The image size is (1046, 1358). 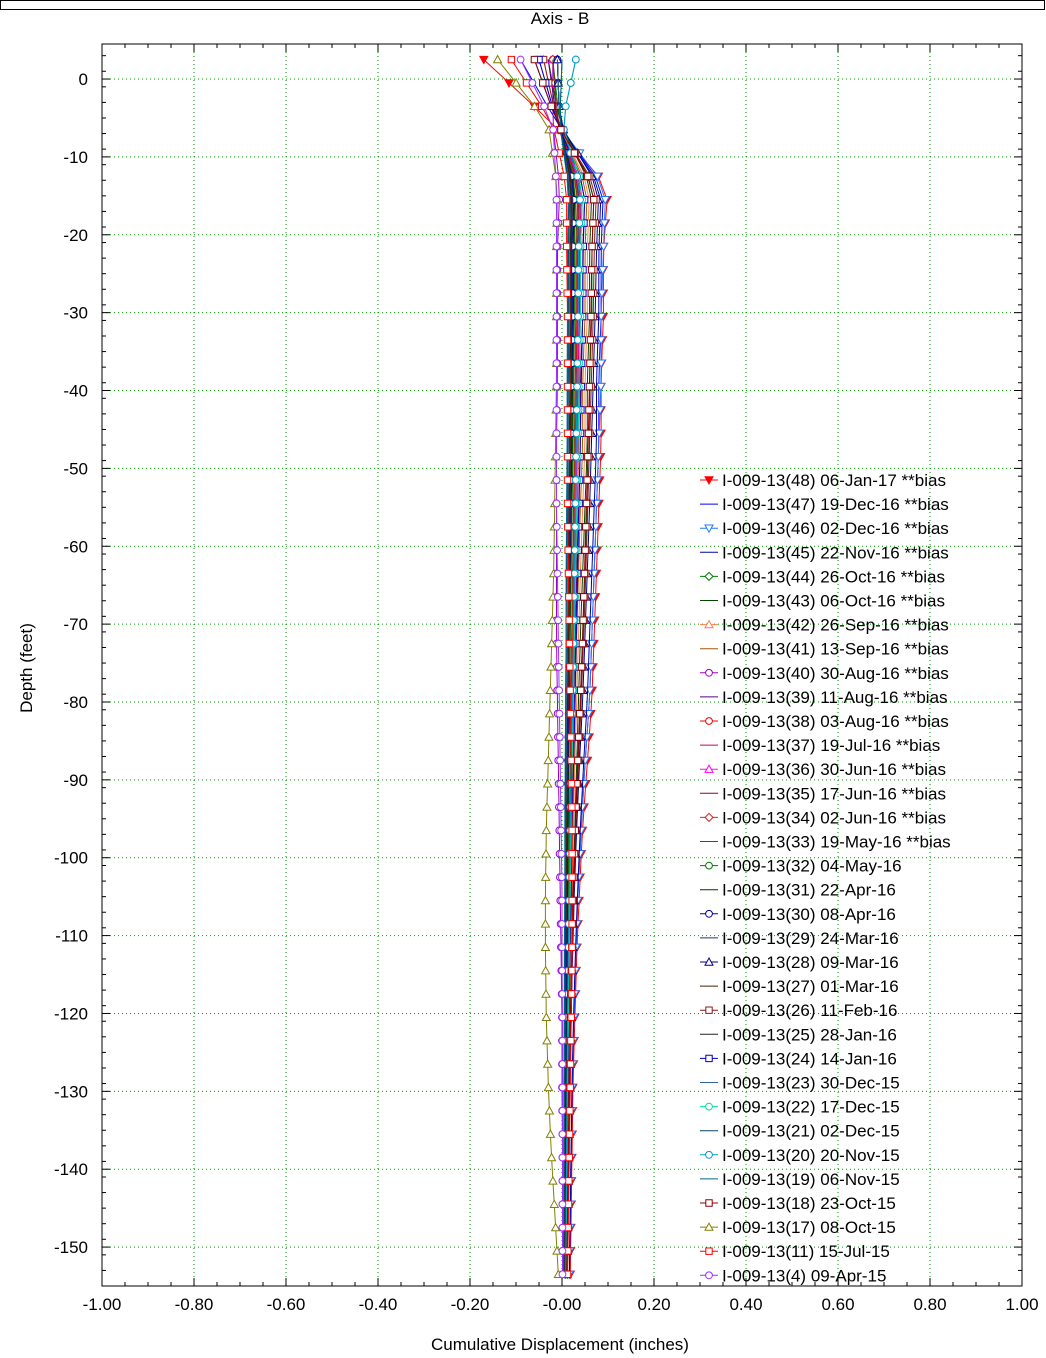 I want to click on legend-entry: I-009-13(25) 28-Jan-16, so click(x=809, y=1034).